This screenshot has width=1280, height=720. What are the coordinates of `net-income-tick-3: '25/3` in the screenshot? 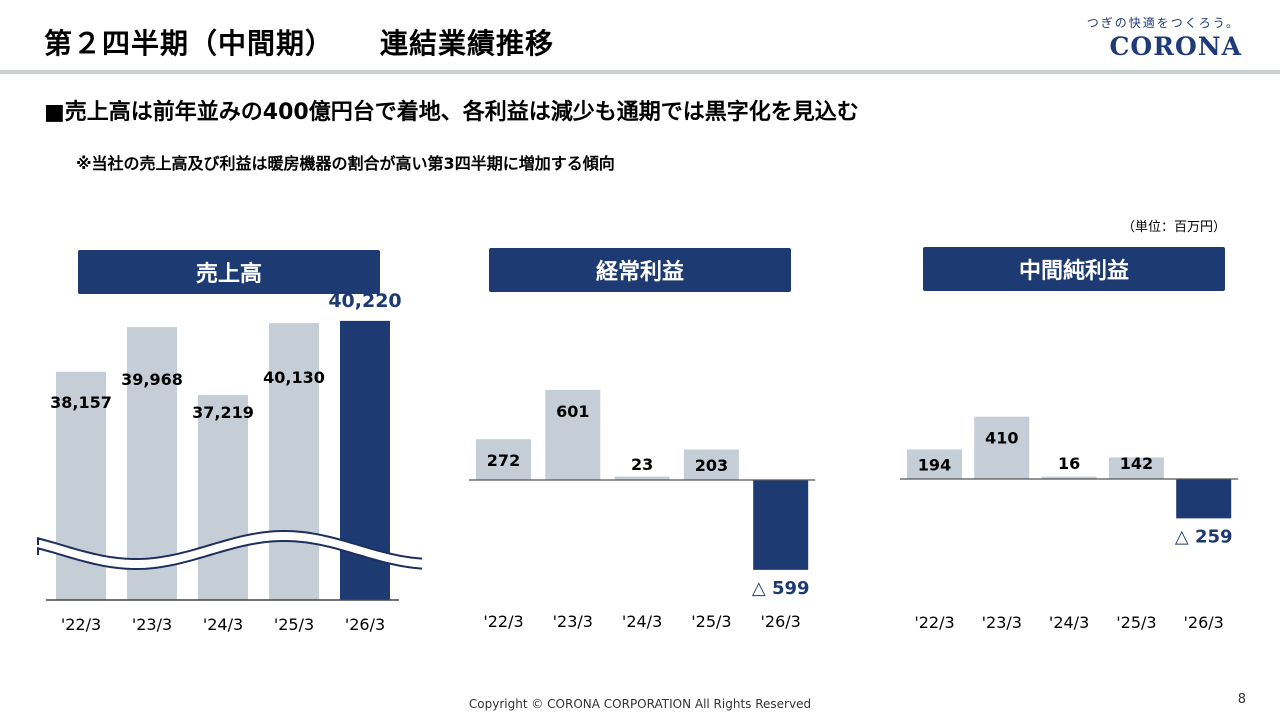 It's located at (1136, 622).